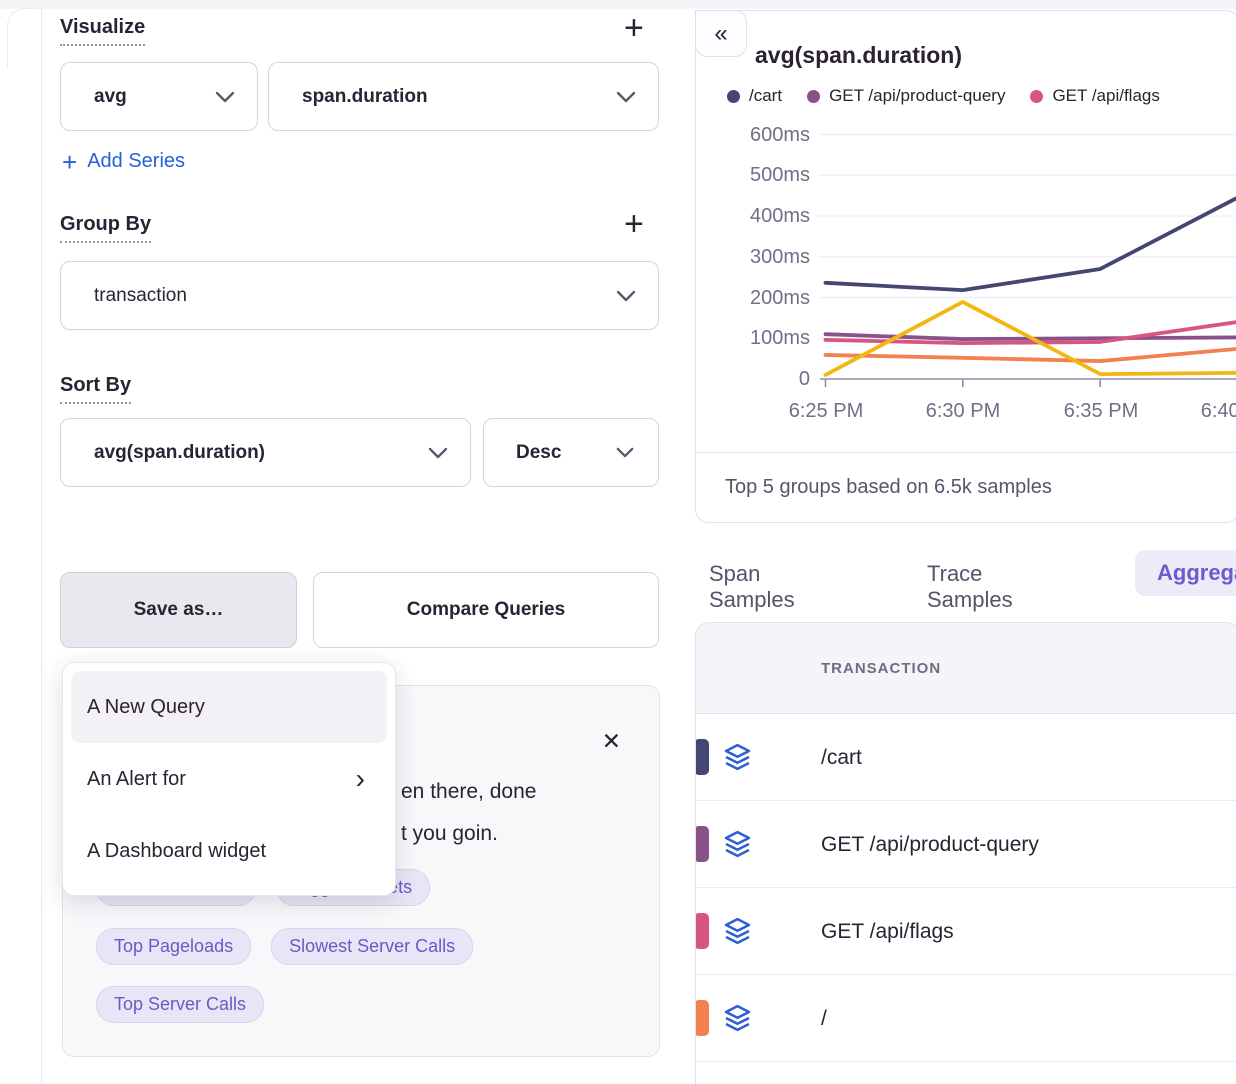 The height and width of the screenshot is (1084, 1236). What do you see at coordinates (881, 668) in the screenshot?
I see `column-header-transaction: TRANSACTION` at bounding box center [881, 668].